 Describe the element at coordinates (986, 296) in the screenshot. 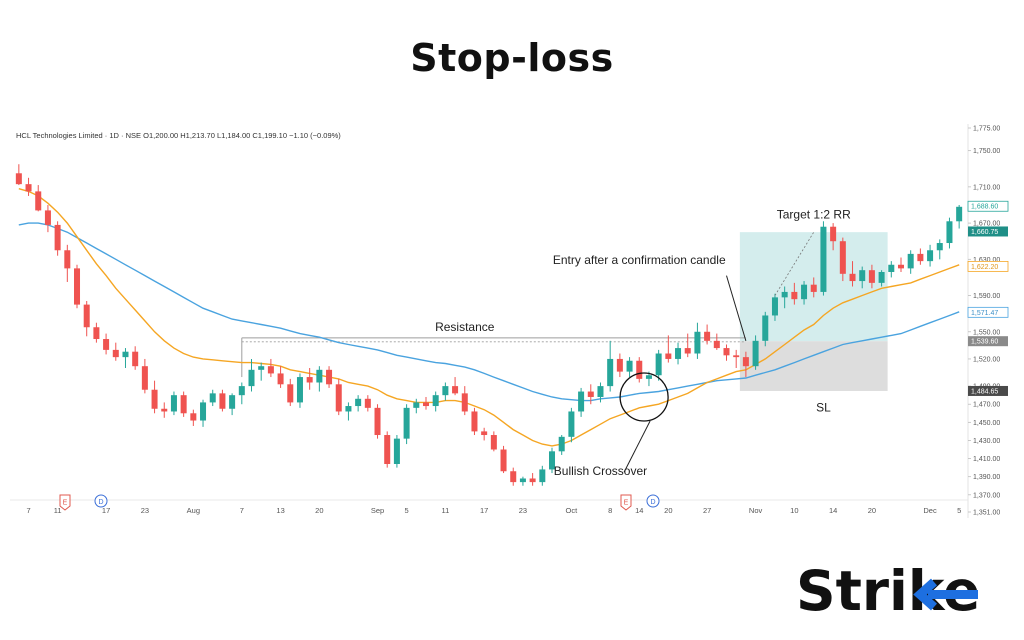

I see `y-tick-label: 1,590.00` at that location.